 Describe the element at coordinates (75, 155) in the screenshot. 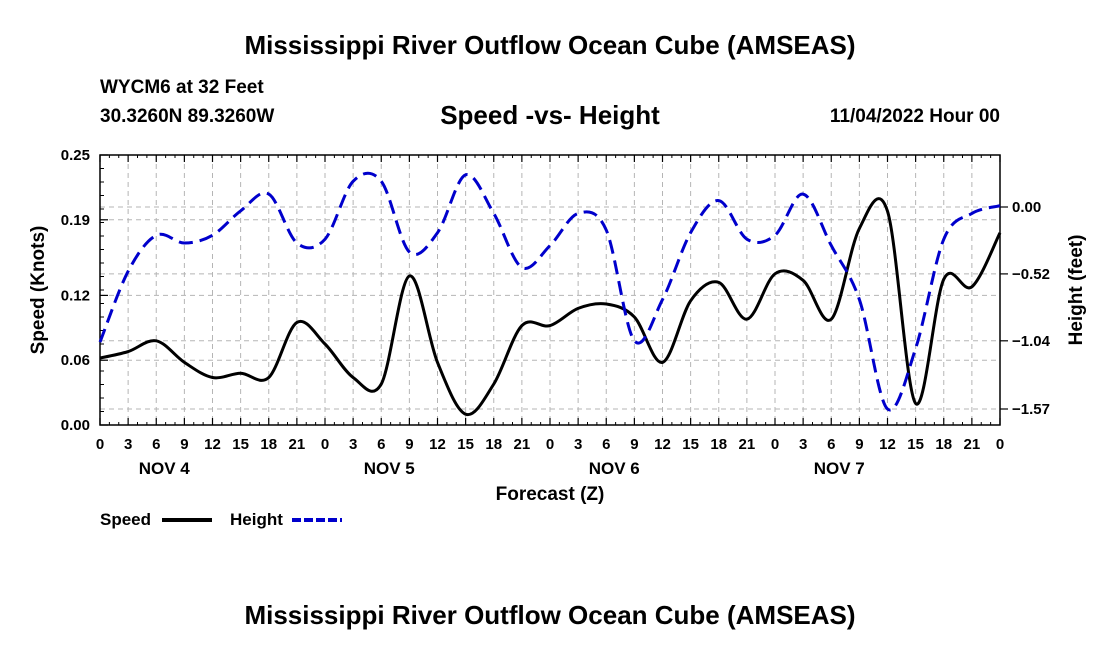

I see `y-left-tick-label: 0.25` at that location.